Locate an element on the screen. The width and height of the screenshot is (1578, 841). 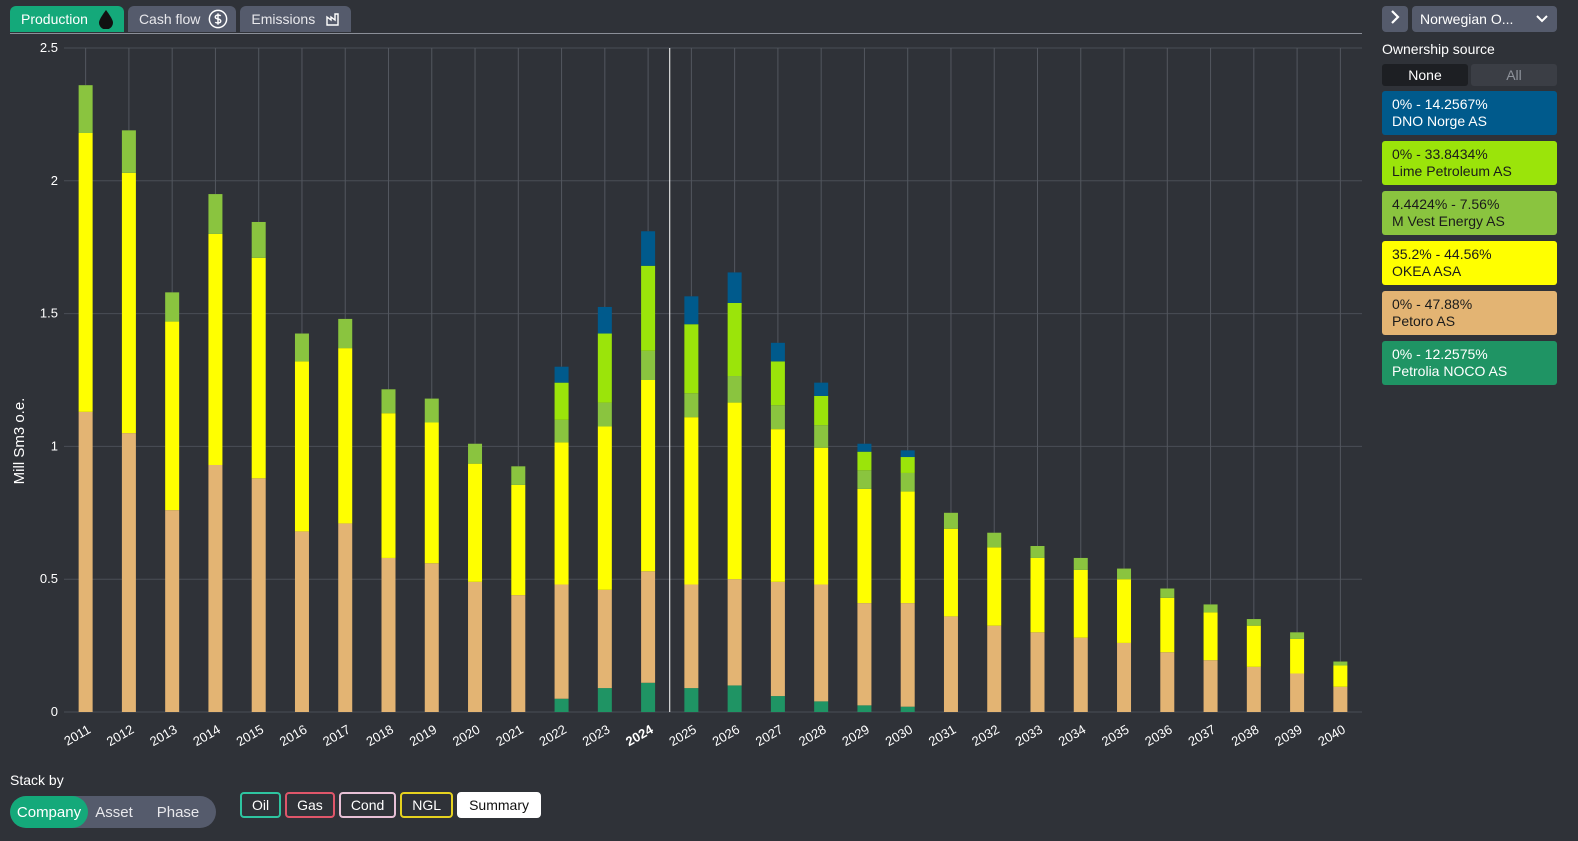
legend-item: 35.2% - 44.56% OKEA ASA is located at coordinates (1469, 263).